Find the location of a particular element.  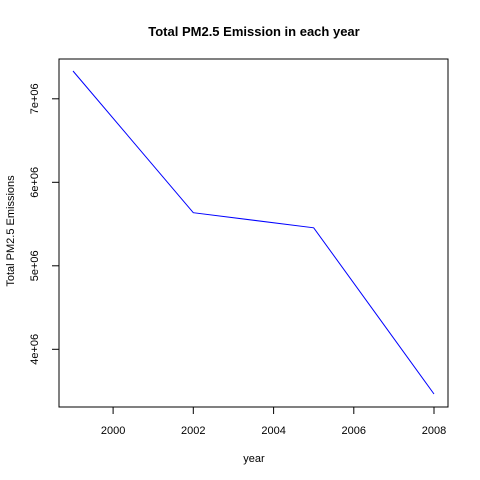

y-axis: 4e+06 5e+06 6e+06 7e+06 is located at coordinates (44, 224).